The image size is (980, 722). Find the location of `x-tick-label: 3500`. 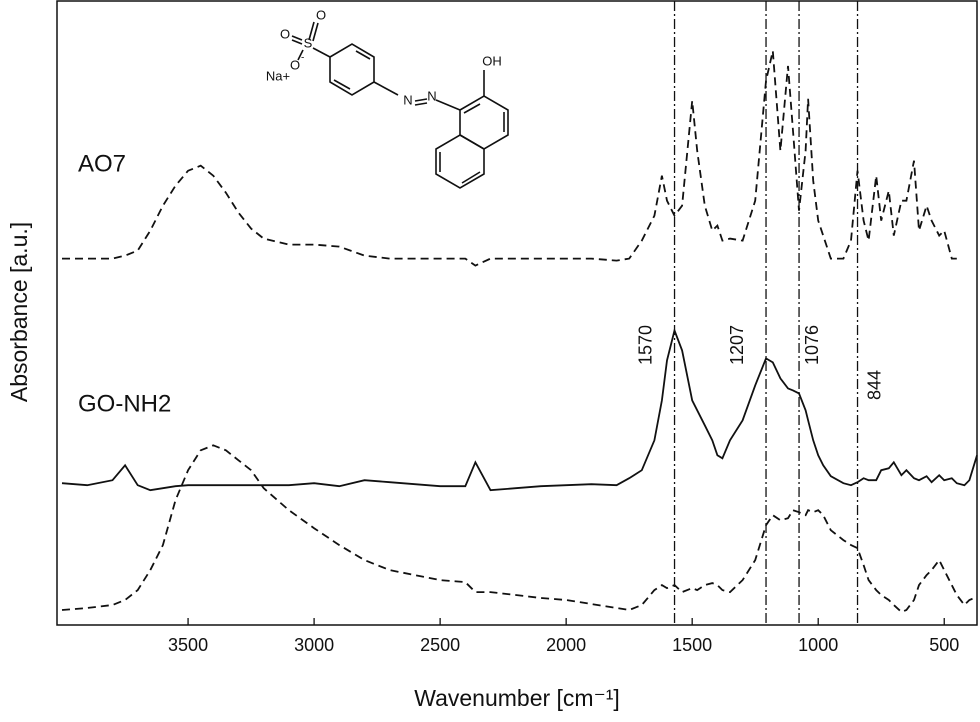

x-tick-label: 3500 is located at coordinates (188, 645).